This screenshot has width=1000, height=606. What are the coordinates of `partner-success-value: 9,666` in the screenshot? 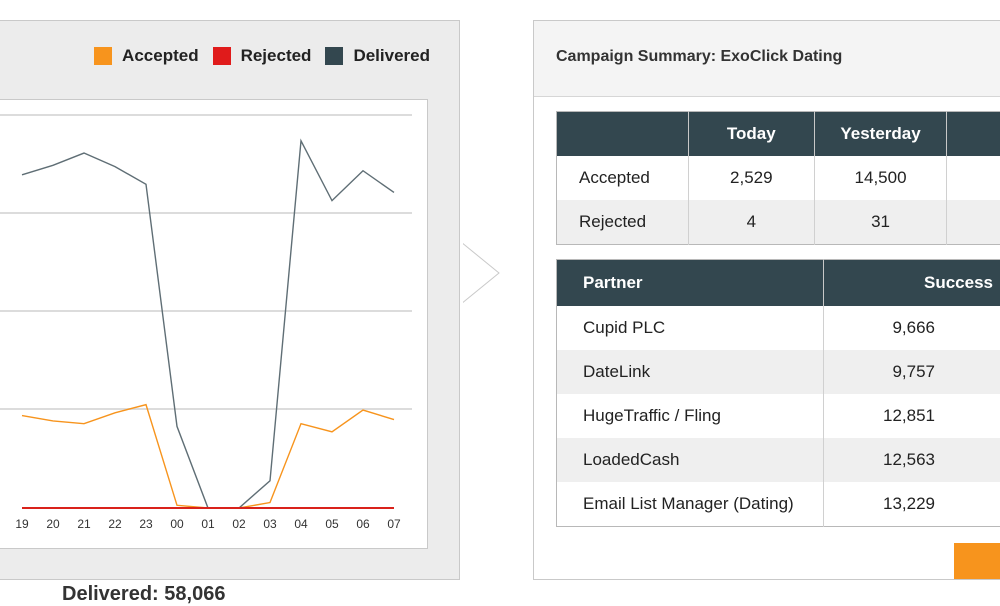 It's located at (895, 328).